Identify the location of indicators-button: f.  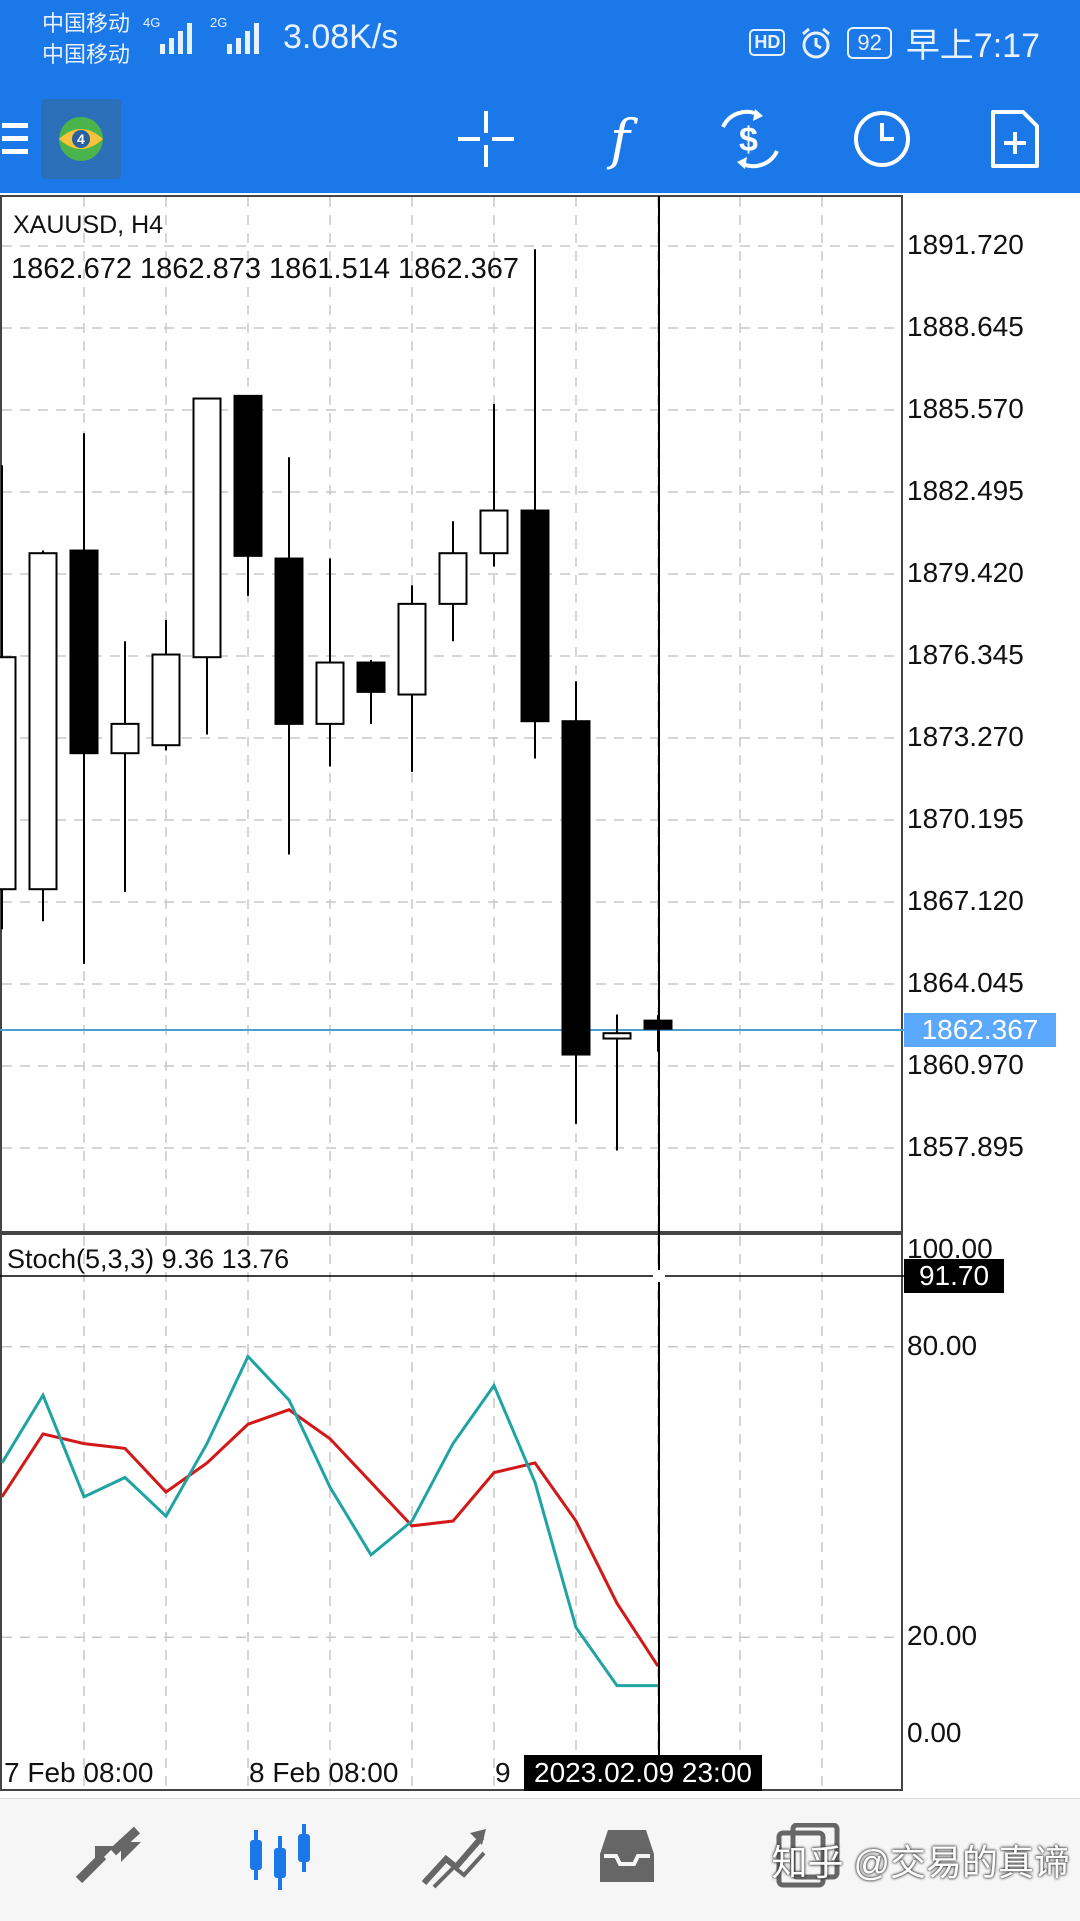
(620, 139).